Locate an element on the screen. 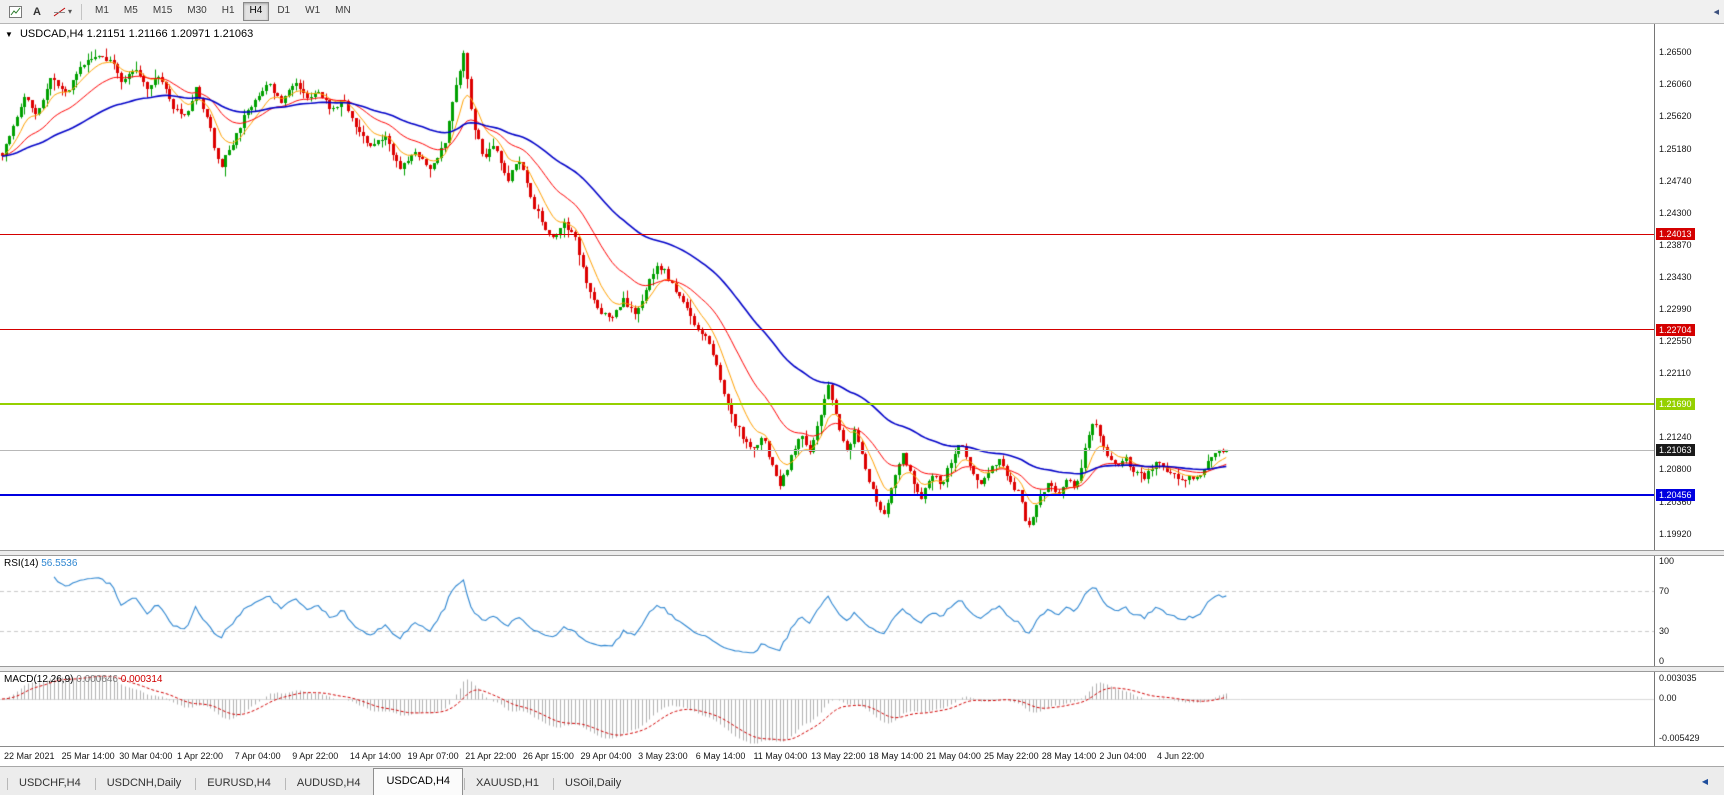 Image resolution: width=1724 pixels, height=795 pixels. price-axis-label: 1.23430 is located at coordinates (1675, 277).